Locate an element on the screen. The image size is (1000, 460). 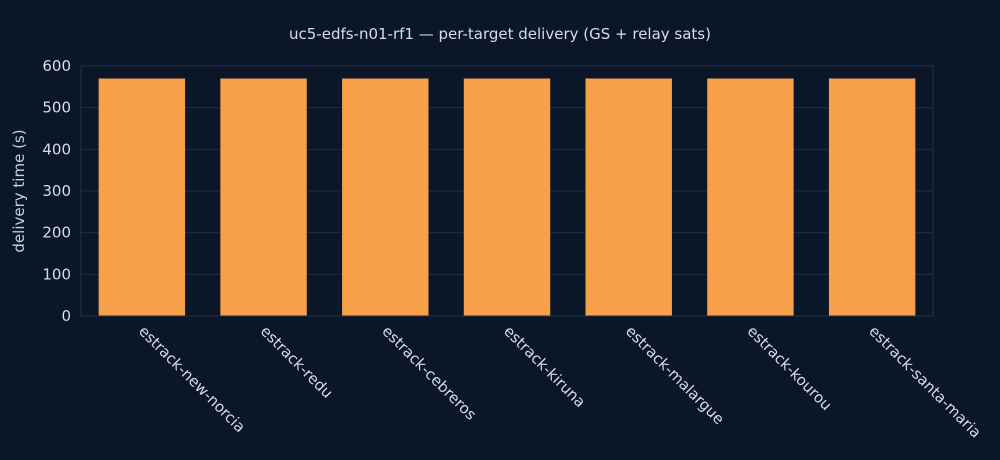
x-tick-label: estrack-cebreros is located at coordinates (429, 373).